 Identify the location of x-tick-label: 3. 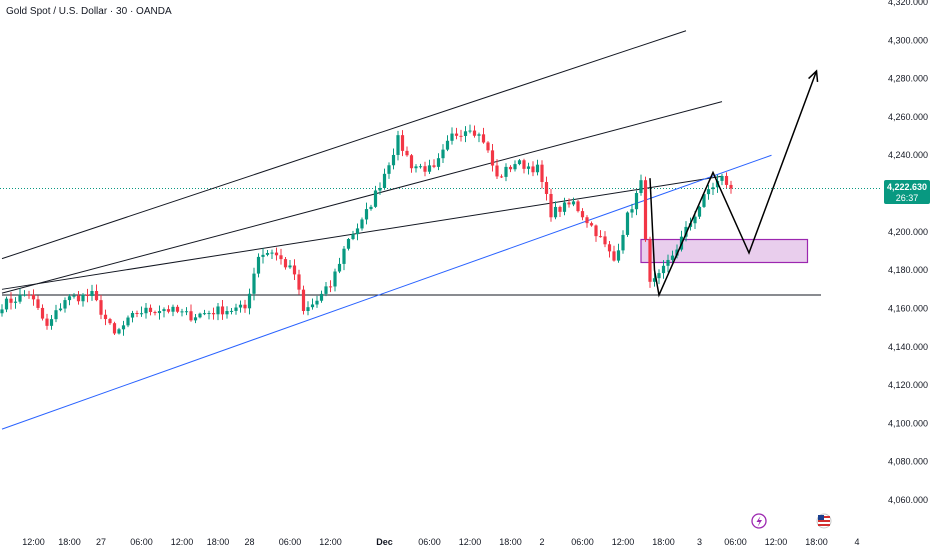
(699, 542).